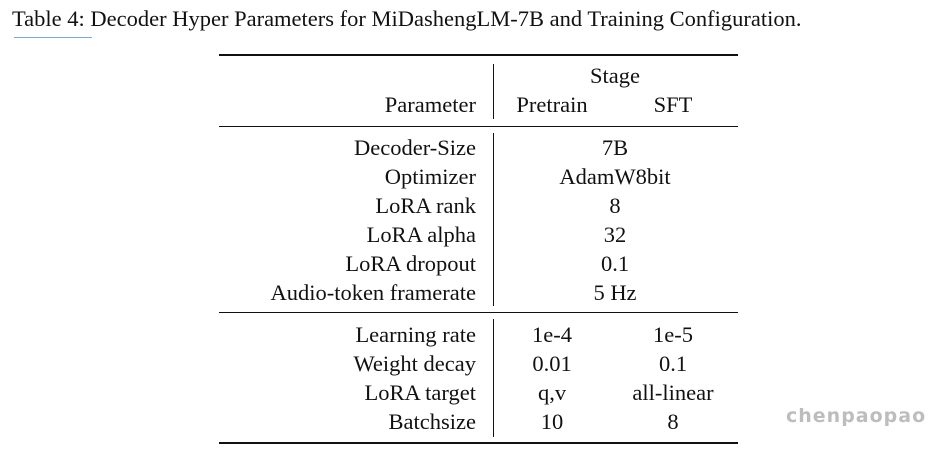  Describe the element at coordinates (615, 292) in the screenshot. I see `row-shared-value: 5 Hz` at that location.